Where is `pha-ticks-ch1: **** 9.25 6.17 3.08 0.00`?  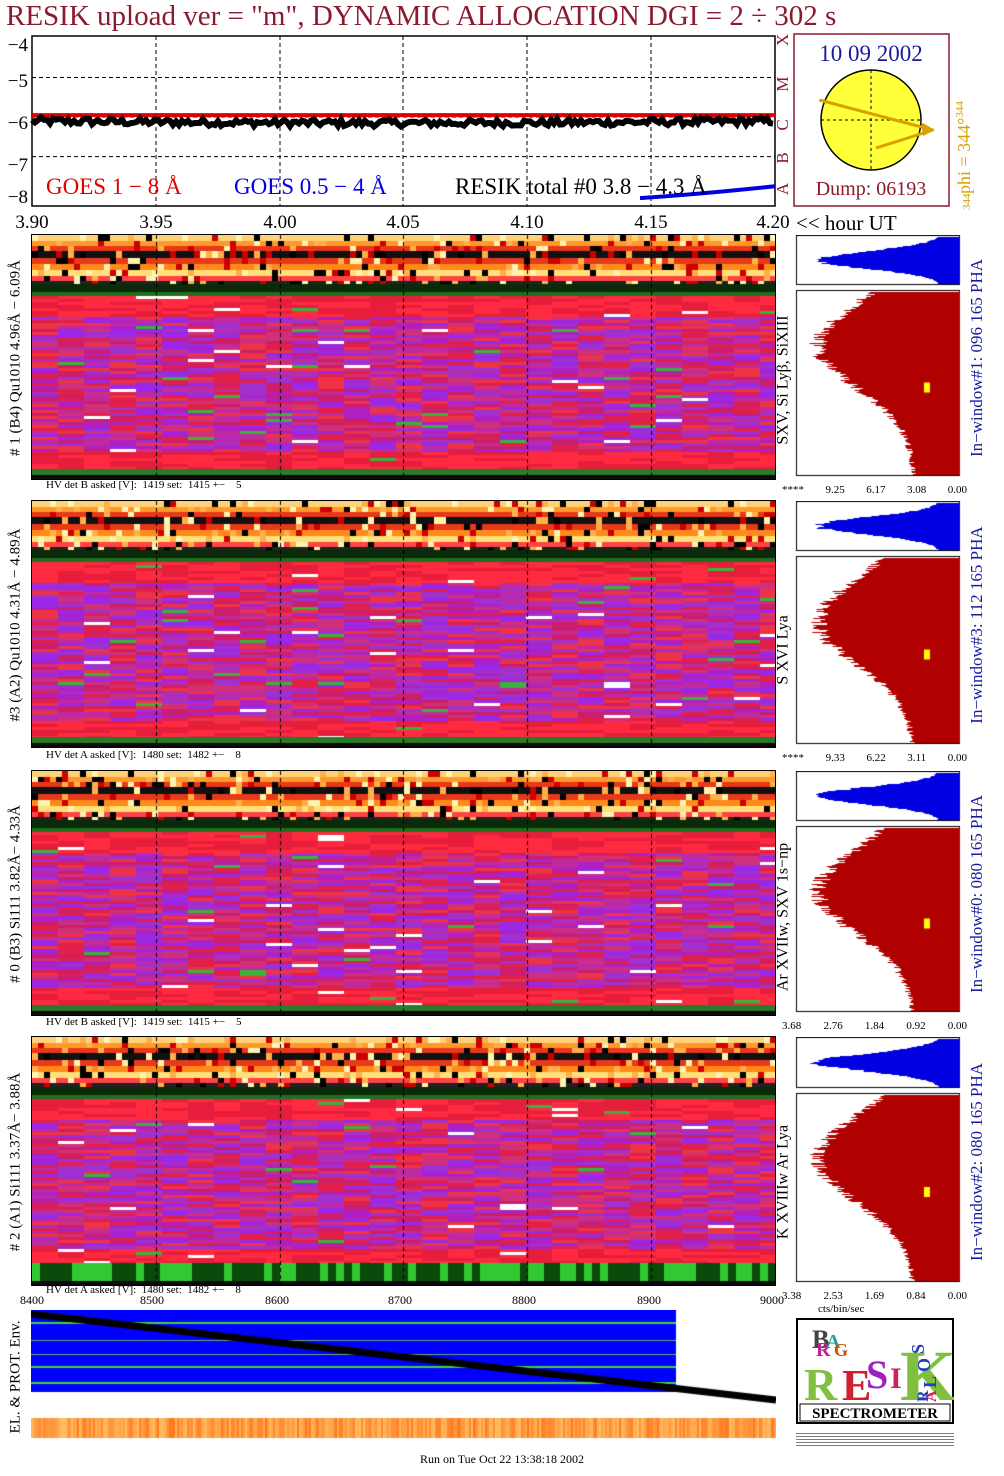 pha-ticks-ch1: **** 9.25 6.17 3.08 0.00 is located at coordinates (874, 490).